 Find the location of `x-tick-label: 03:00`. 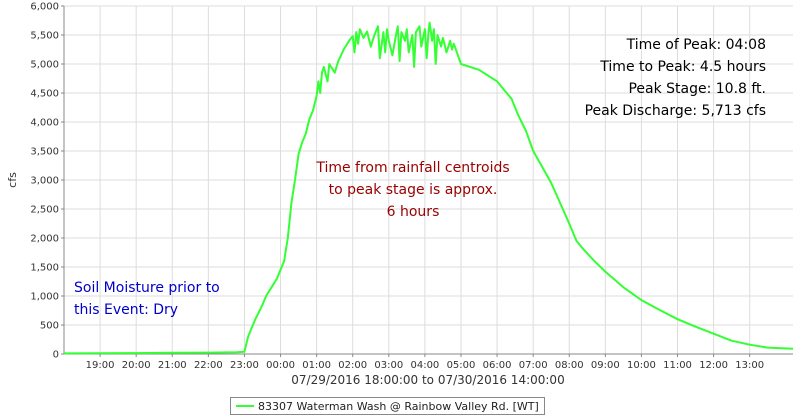

x-tick-label: 03:00 is located at coordinates (388, 365).